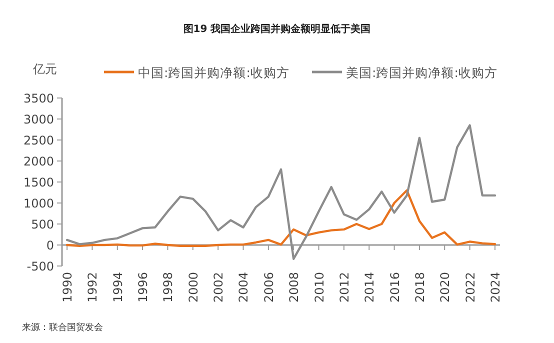 Image resolution: width=554 pixels, height=343 pixels. I want to click on x-tick-label: 2008, so click(294, 287).